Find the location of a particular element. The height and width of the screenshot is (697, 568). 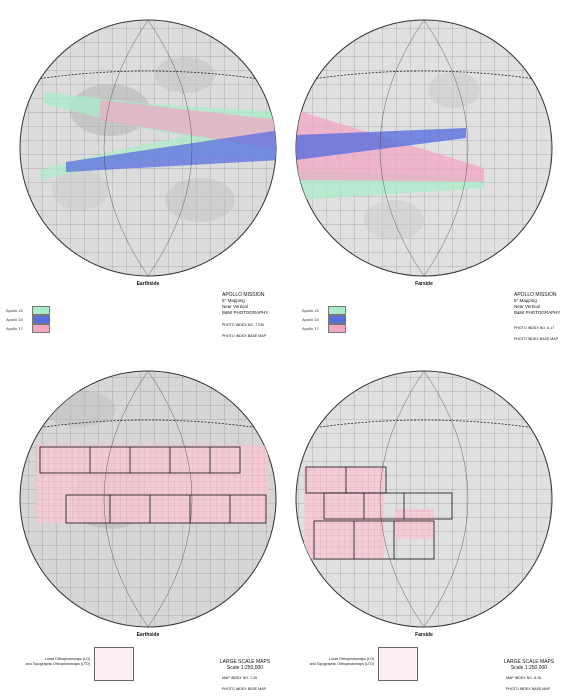

photo-index-number: PHOTO INDEX NO. 8.17 is located at coordinates (534, 328).